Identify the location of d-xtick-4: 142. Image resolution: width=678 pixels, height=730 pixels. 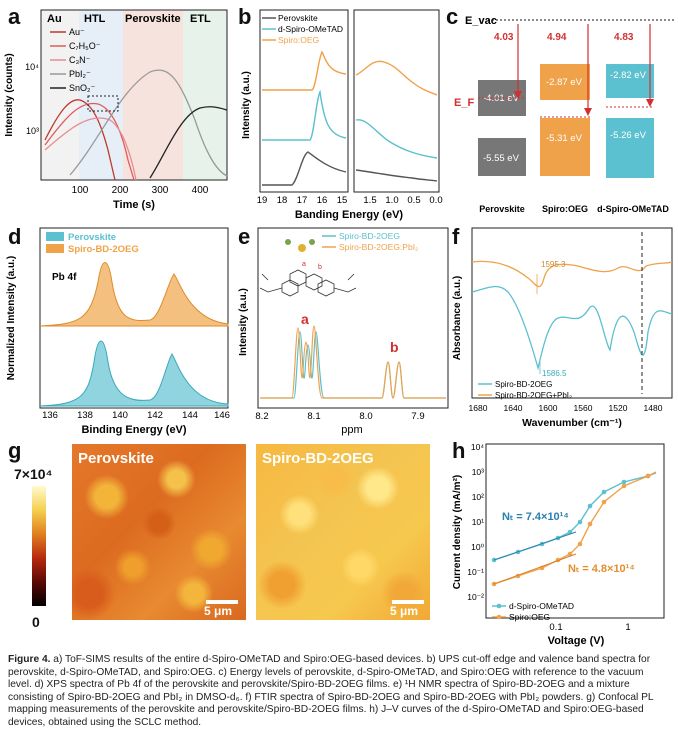
(155, 415).